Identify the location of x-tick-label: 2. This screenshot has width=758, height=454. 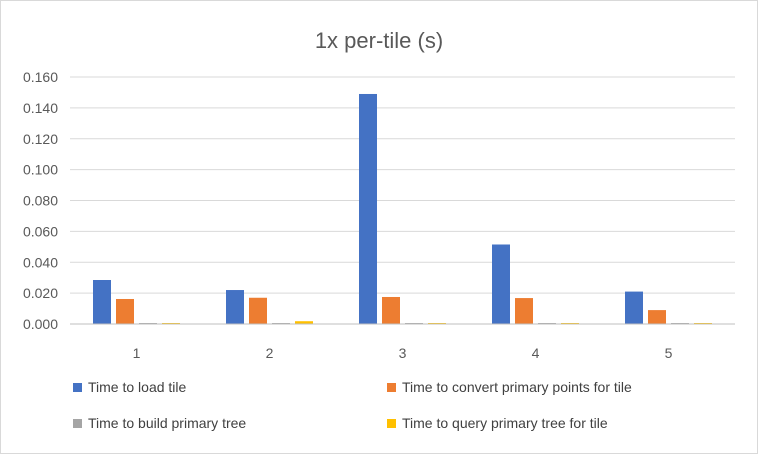
(270, 353).